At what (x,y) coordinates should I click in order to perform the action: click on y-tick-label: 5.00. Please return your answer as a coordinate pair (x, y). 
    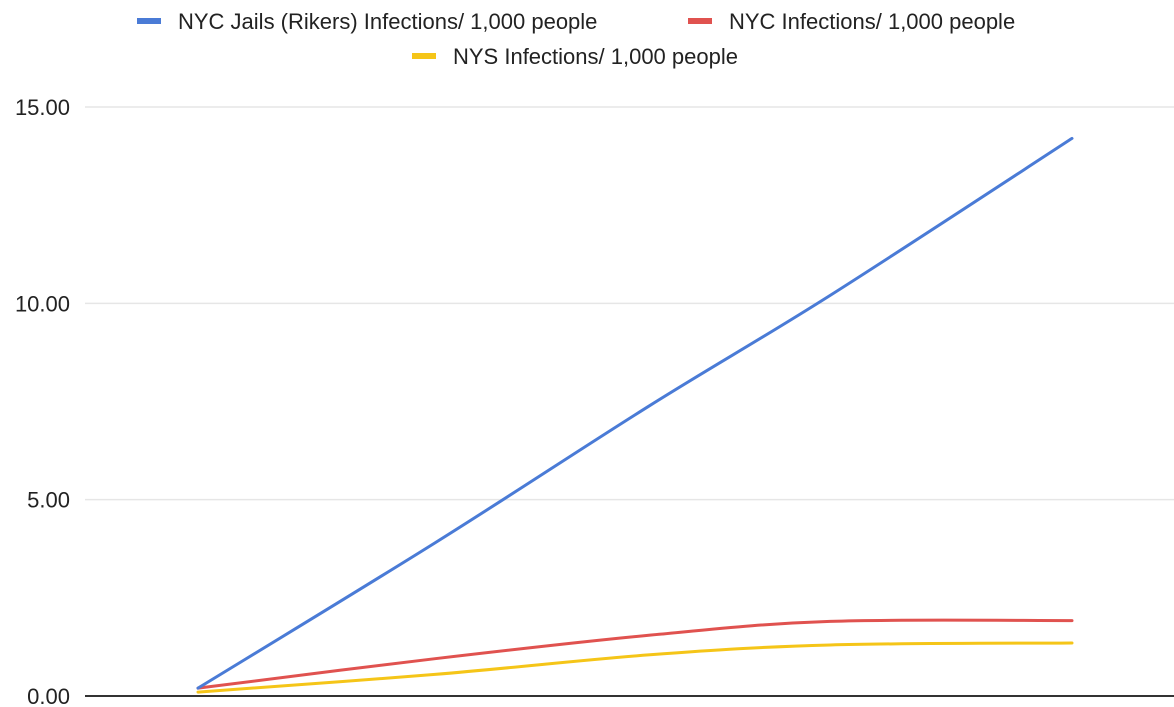
    Looking at the image, I should click on (48, 500).